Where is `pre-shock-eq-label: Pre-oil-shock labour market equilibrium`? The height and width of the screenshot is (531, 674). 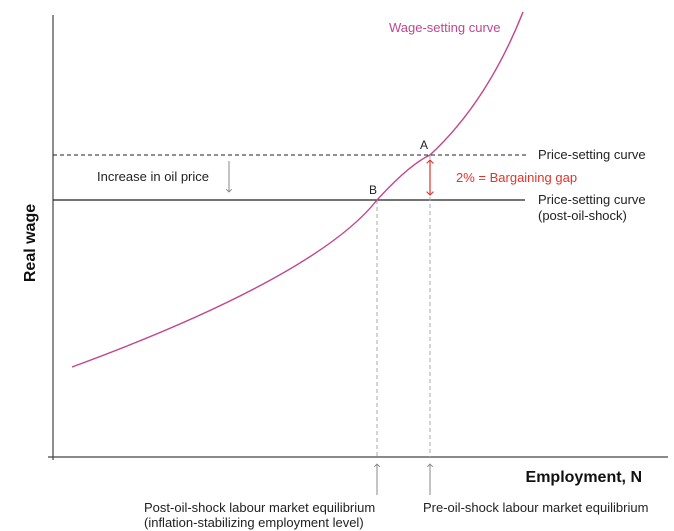 pre-shock-eq-label: Pre-oil-shock labour market equilibrium is located at coordinates (535, 507).